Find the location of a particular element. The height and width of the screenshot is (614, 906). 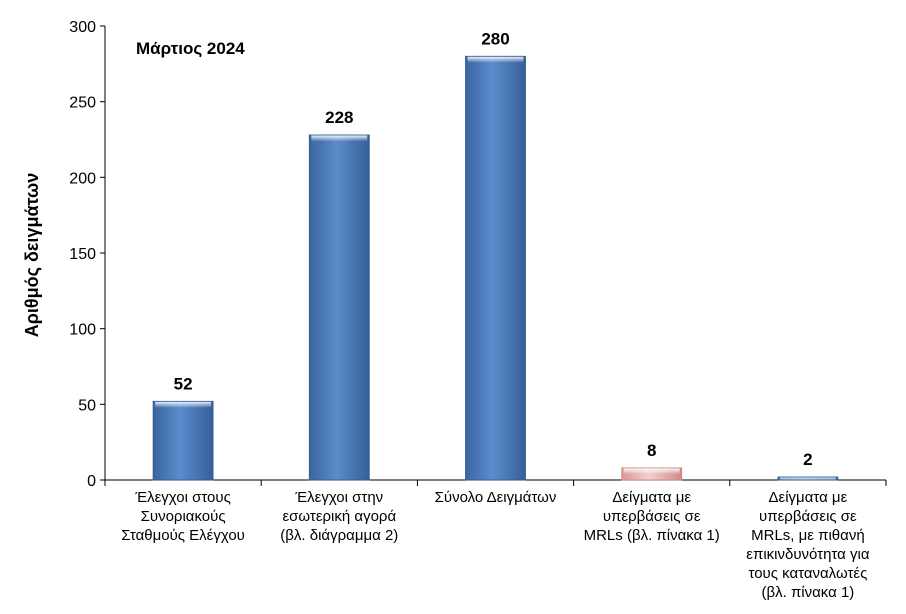

y-tick-label: 0 is located at coordinates (91, 481).